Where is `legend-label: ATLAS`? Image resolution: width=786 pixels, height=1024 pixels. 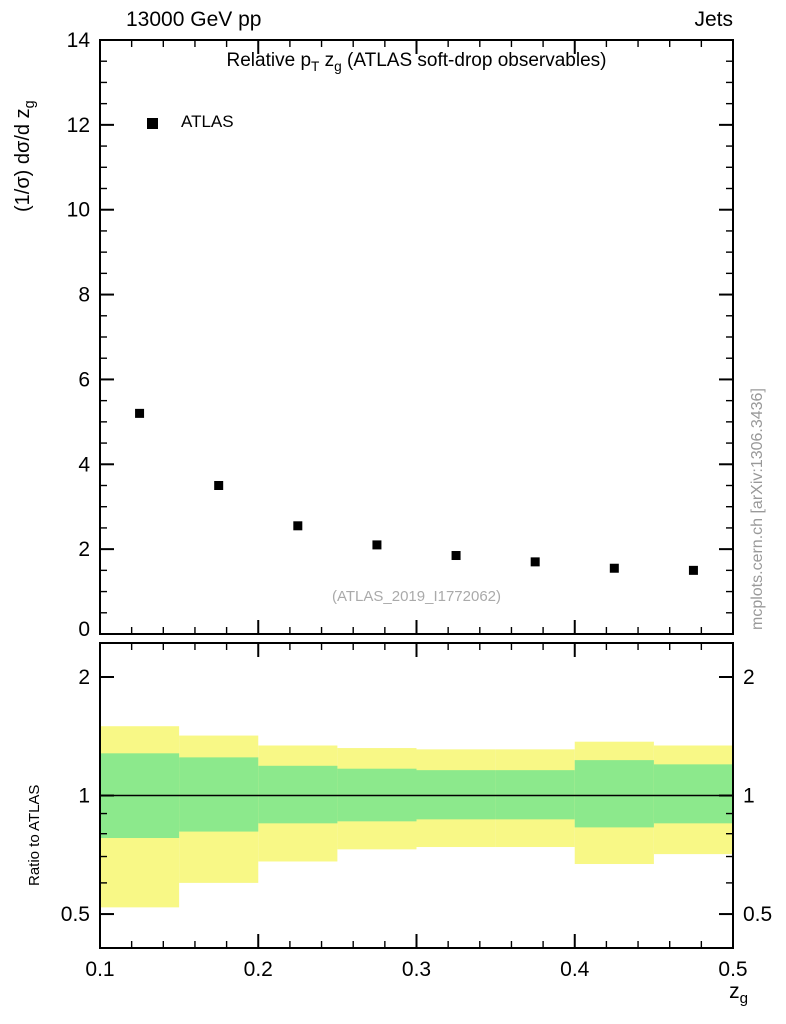
legend-label: ATLAS is located at coordinates (207, 121).